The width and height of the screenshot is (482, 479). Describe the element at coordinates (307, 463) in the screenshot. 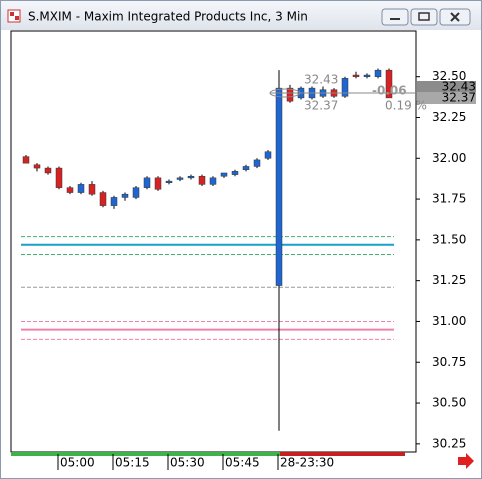

I see `x-tick-label: 28-23:30` at that location.